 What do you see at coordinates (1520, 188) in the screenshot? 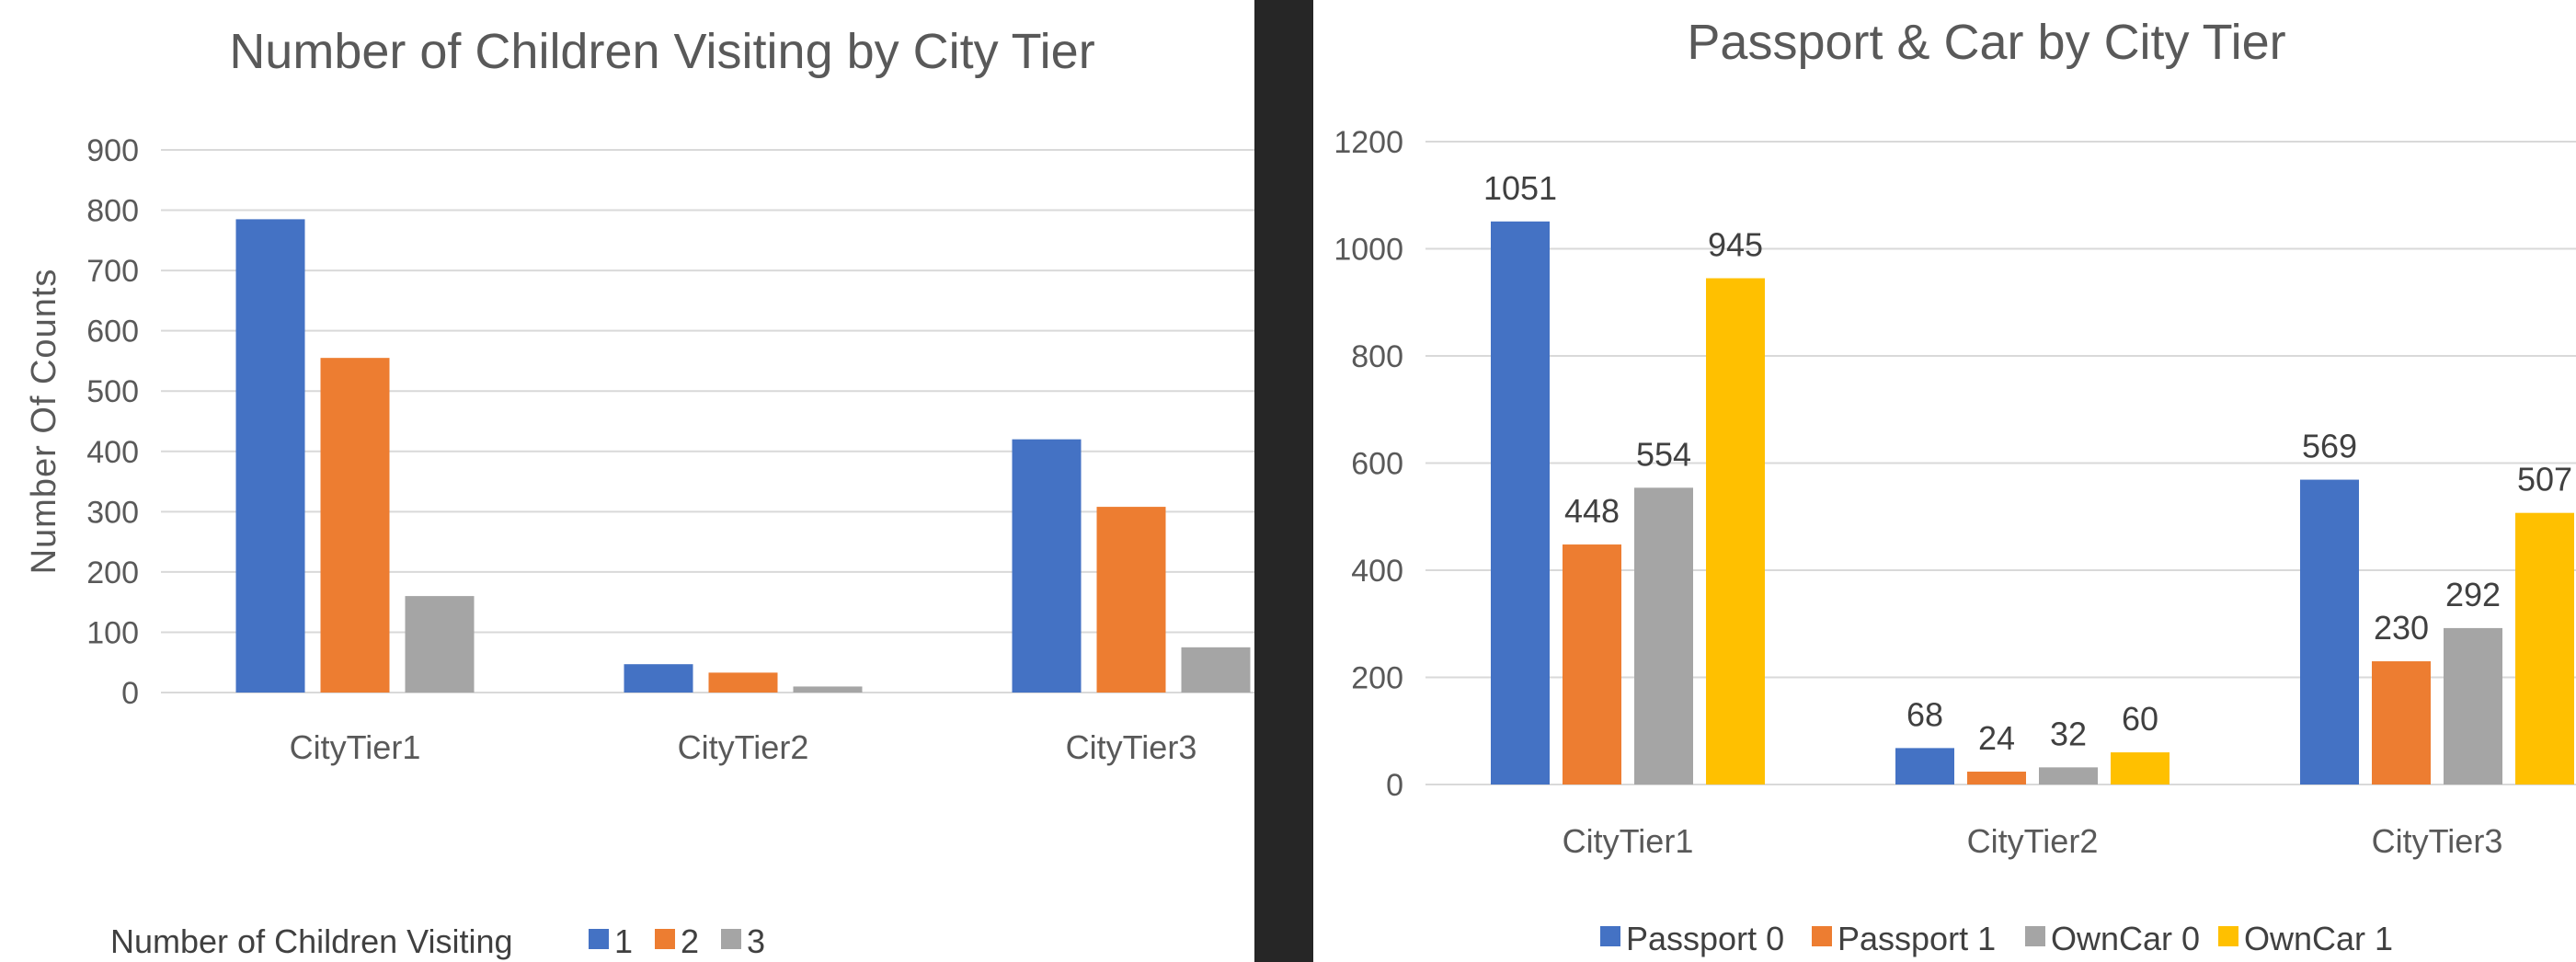
I see `data-label: 1051` at bounding box center [1520, 188].